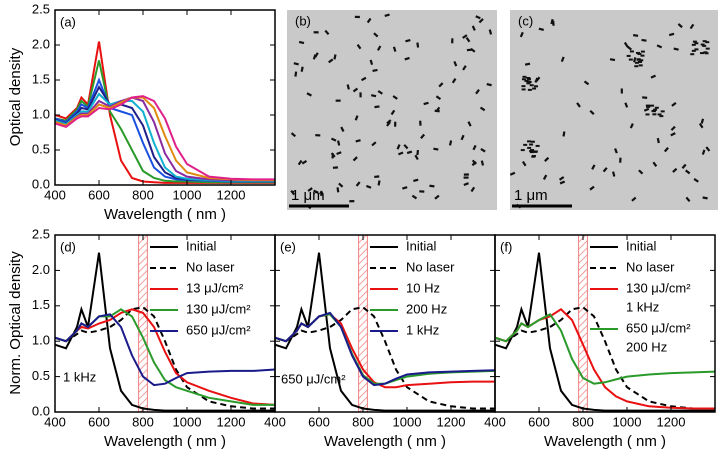 Image resolution: width=720 pixels, height=460 pixels. Describe the element at coordinates (41, 148) in the screenshot. I see `y-tick-label: 0.5` at that location.